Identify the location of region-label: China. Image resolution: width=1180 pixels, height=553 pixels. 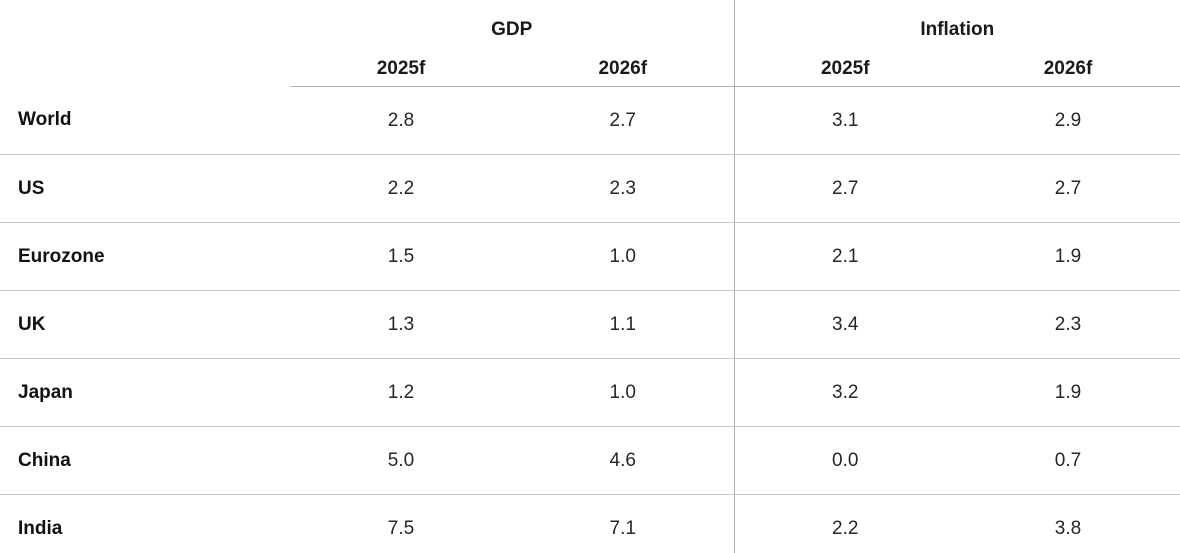
(145, 460).